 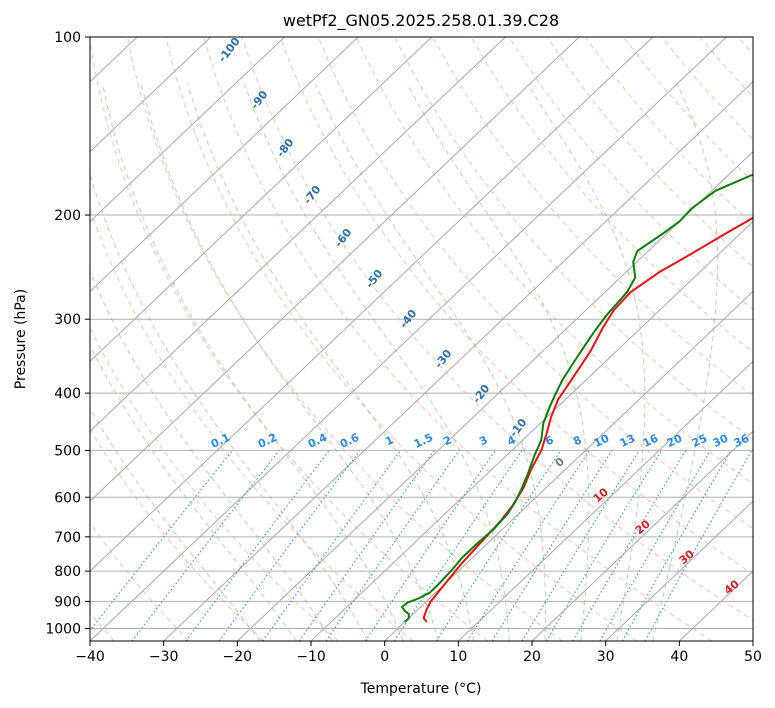 I want to click on dry-adiabat-label: -60, so click(x=343, y=238).